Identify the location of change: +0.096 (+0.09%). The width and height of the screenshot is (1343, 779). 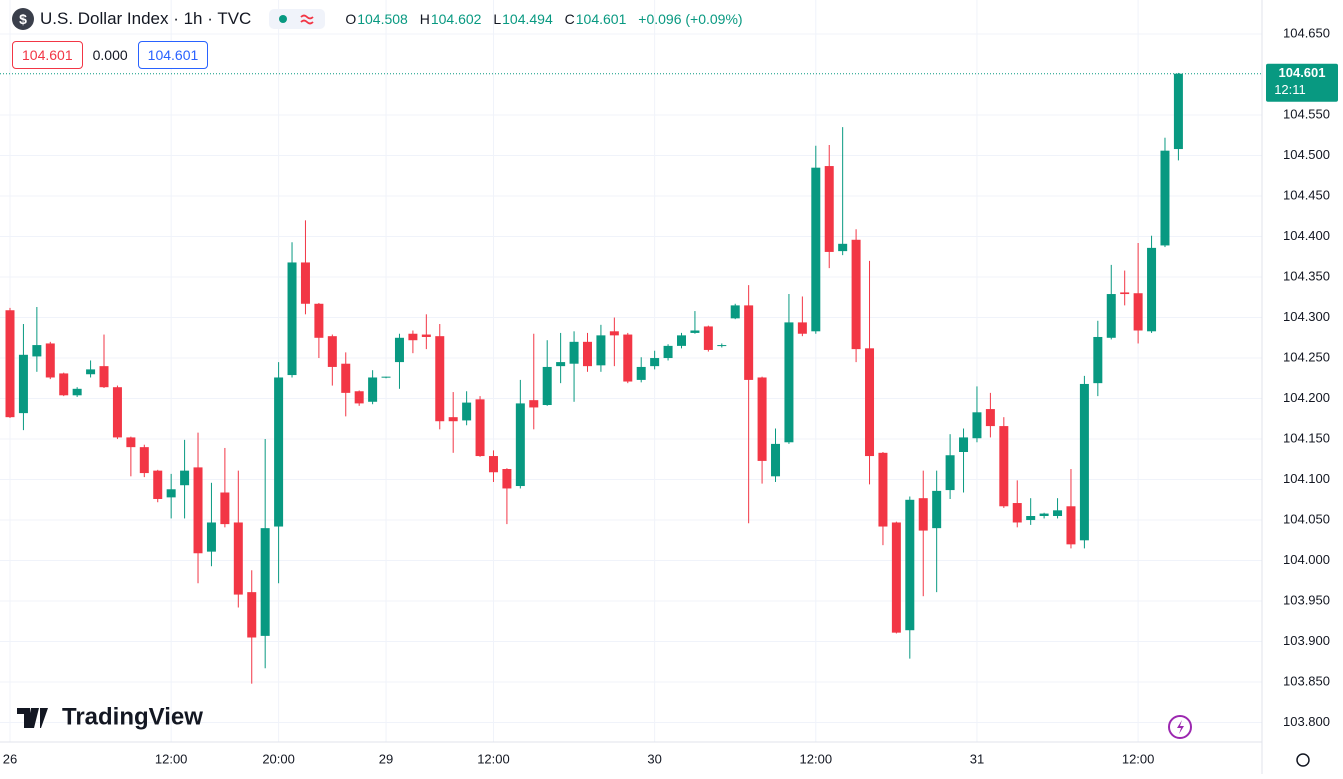
(690, 19).